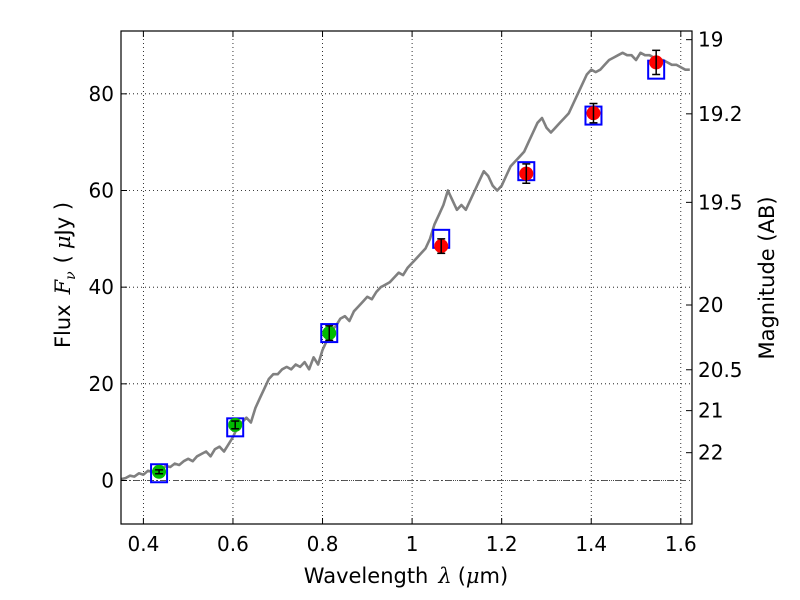  I want to click on right-tick-label: 19, so click(710, 40).